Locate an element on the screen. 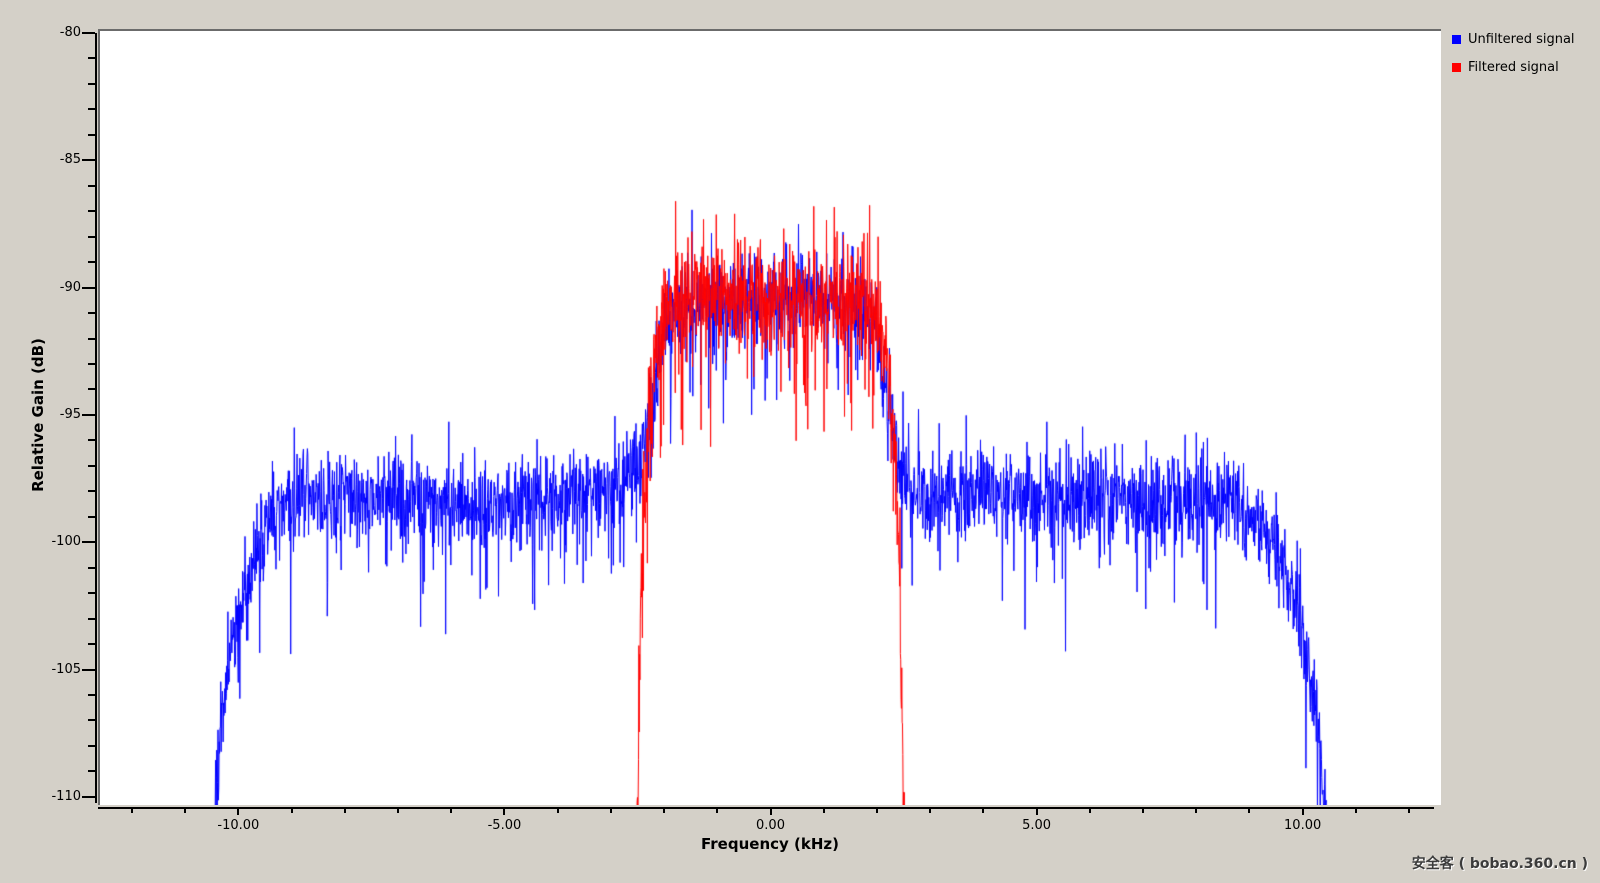 The image size is (1600, 883). legend: Unfiltered signal Filtered signal is located at coordinates (1513, 60).